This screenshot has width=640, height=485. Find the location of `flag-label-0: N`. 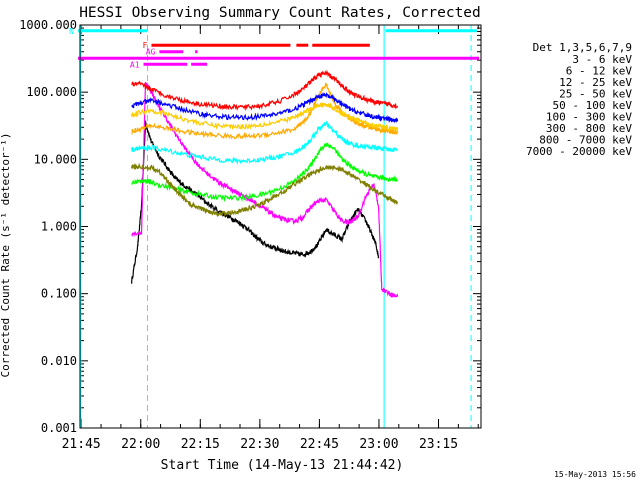

flag-label-0: N is located at coordinates (71, 31).